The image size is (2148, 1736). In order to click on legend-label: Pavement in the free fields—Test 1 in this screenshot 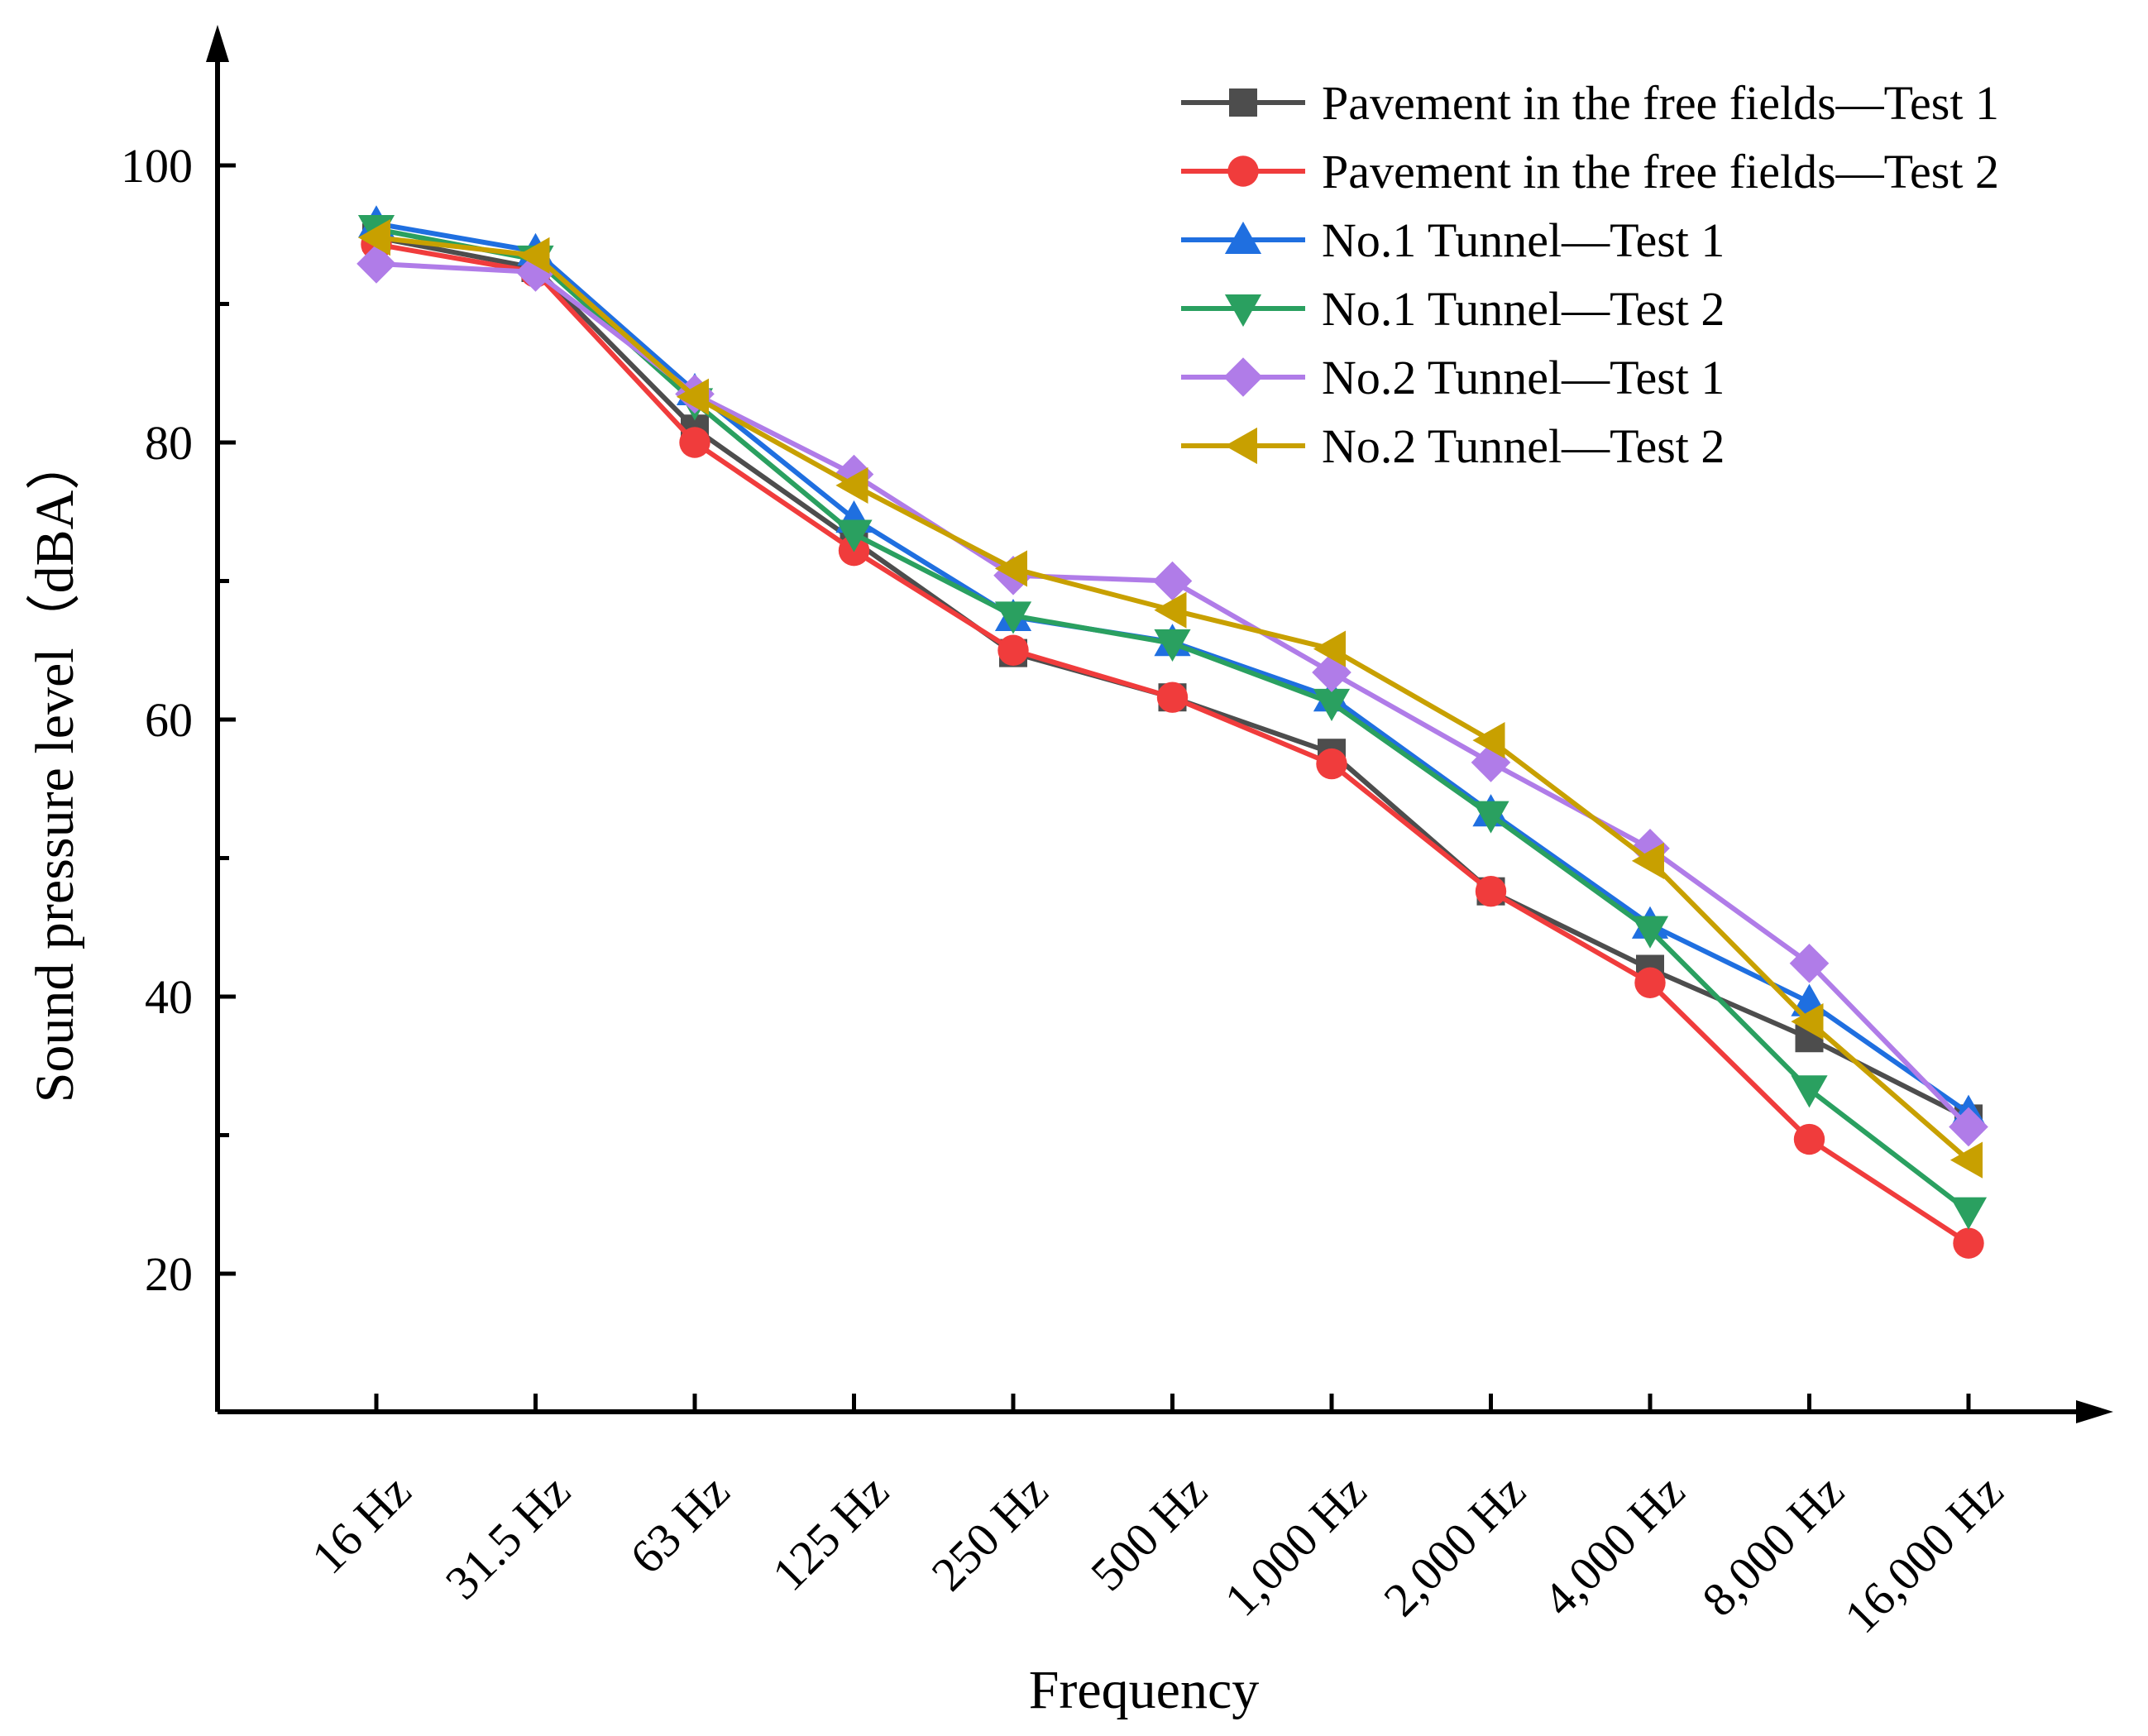, I will do `click(1660, 103)`.